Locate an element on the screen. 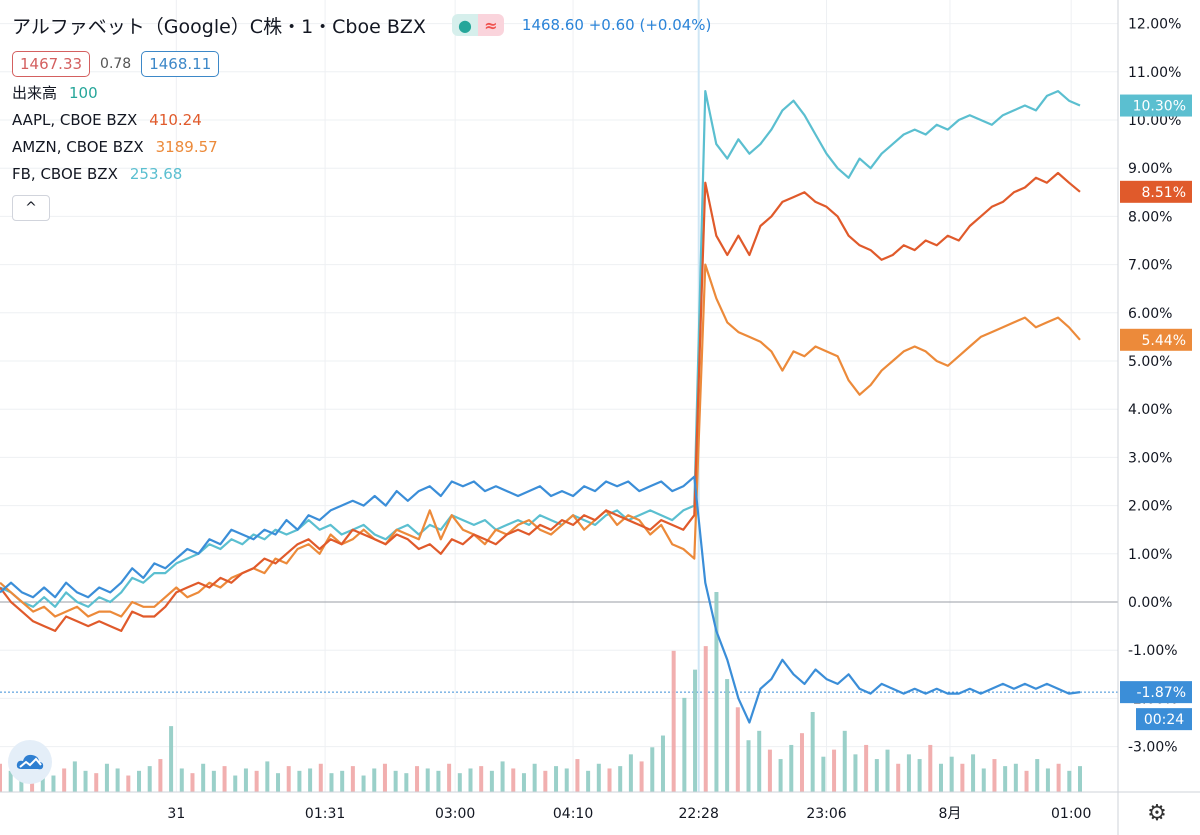 The height and width of the screenshot is (835, 1200). collapse-legend-button: ^ is located at coordinates (31, 208).